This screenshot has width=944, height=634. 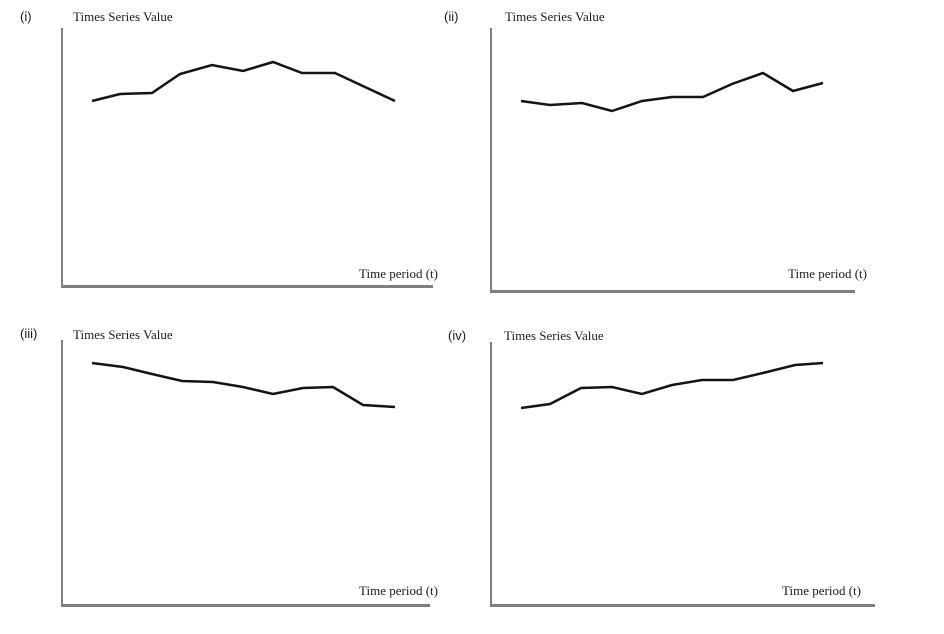 What do you see at coordinates (451, 16) in the screenshot?
I see `chart-label-ii: (ii)` at bounding box center [451, 16].